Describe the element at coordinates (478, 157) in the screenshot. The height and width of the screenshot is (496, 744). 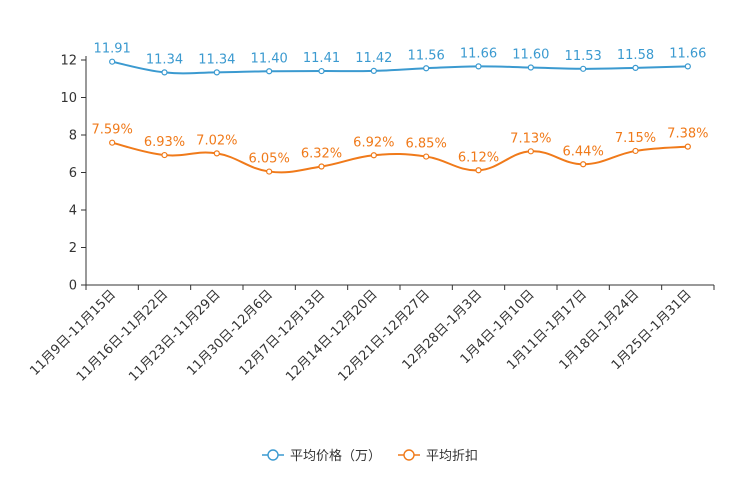
I see `data-label: 6.12%` at that location.